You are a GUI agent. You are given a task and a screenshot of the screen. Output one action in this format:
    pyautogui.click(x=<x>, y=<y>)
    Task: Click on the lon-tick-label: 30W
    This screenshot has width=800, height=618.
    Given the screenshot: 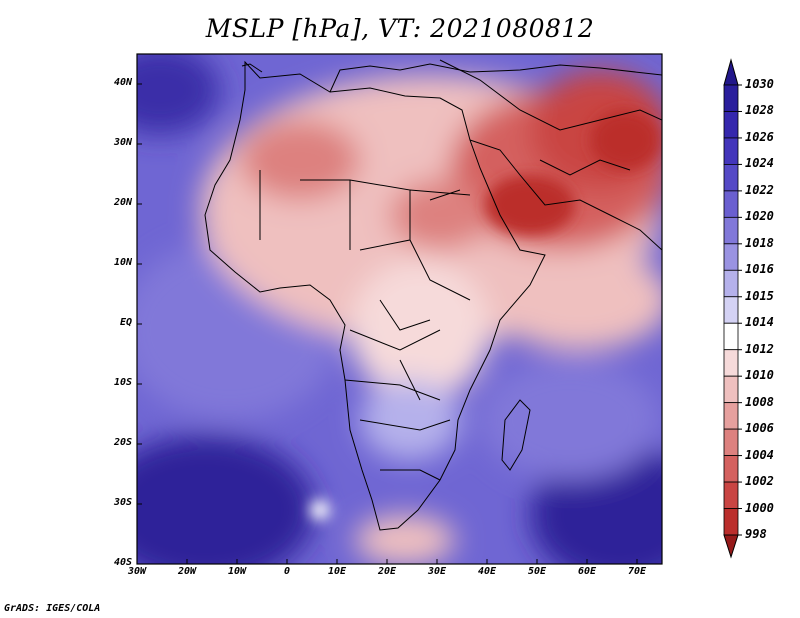 What is the action you would take?
    pyautogui.click(x=137, y=571)
    